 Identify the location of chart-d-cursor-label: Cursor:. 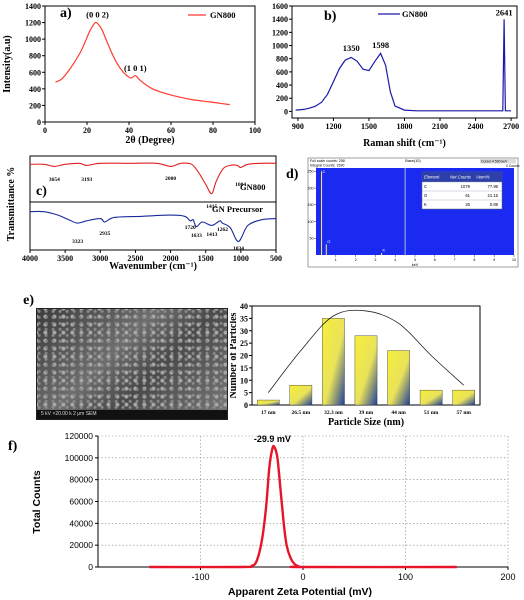
(486, 162).